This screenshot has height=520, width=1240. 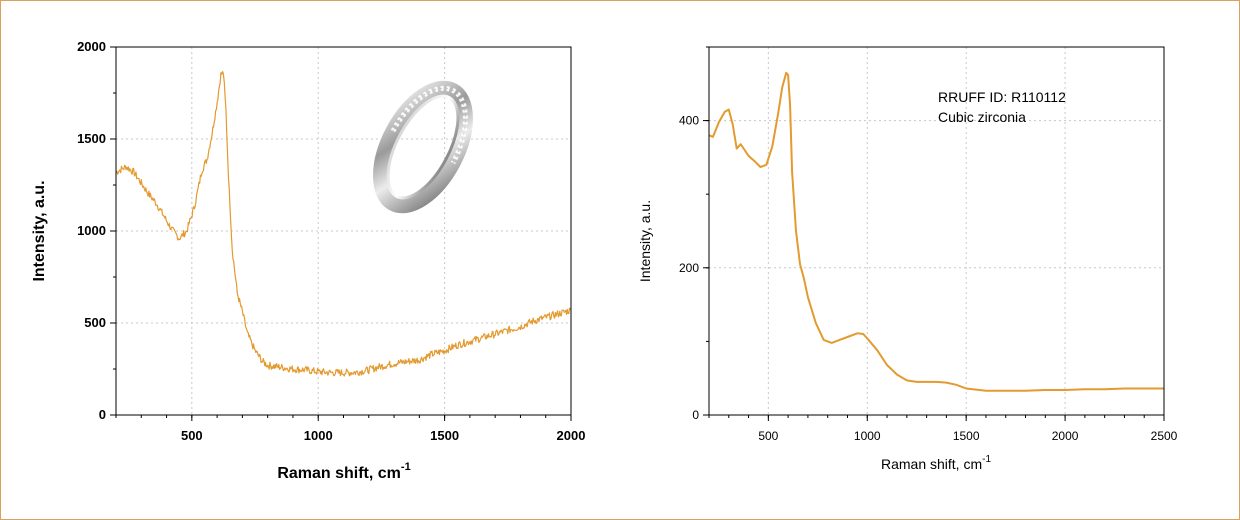 What do you see at coordinates (192, 435) in the screenshot?
I see `left-x-tick-label: 500` at bounding box center [192, 435].